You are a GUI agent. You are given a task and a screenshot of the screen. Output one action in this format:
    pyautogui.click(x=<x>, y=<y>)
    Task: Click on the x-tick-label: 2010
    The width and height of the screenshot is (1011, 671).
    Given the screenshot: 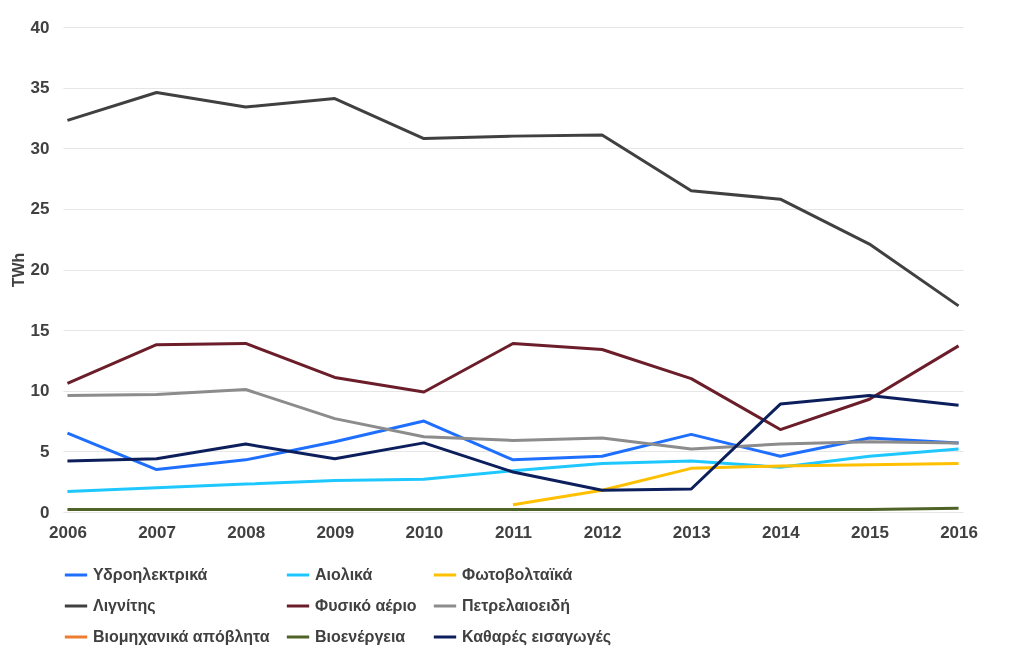 What is the action you would take?
    pyautogui.click(x=424, y=532)
    